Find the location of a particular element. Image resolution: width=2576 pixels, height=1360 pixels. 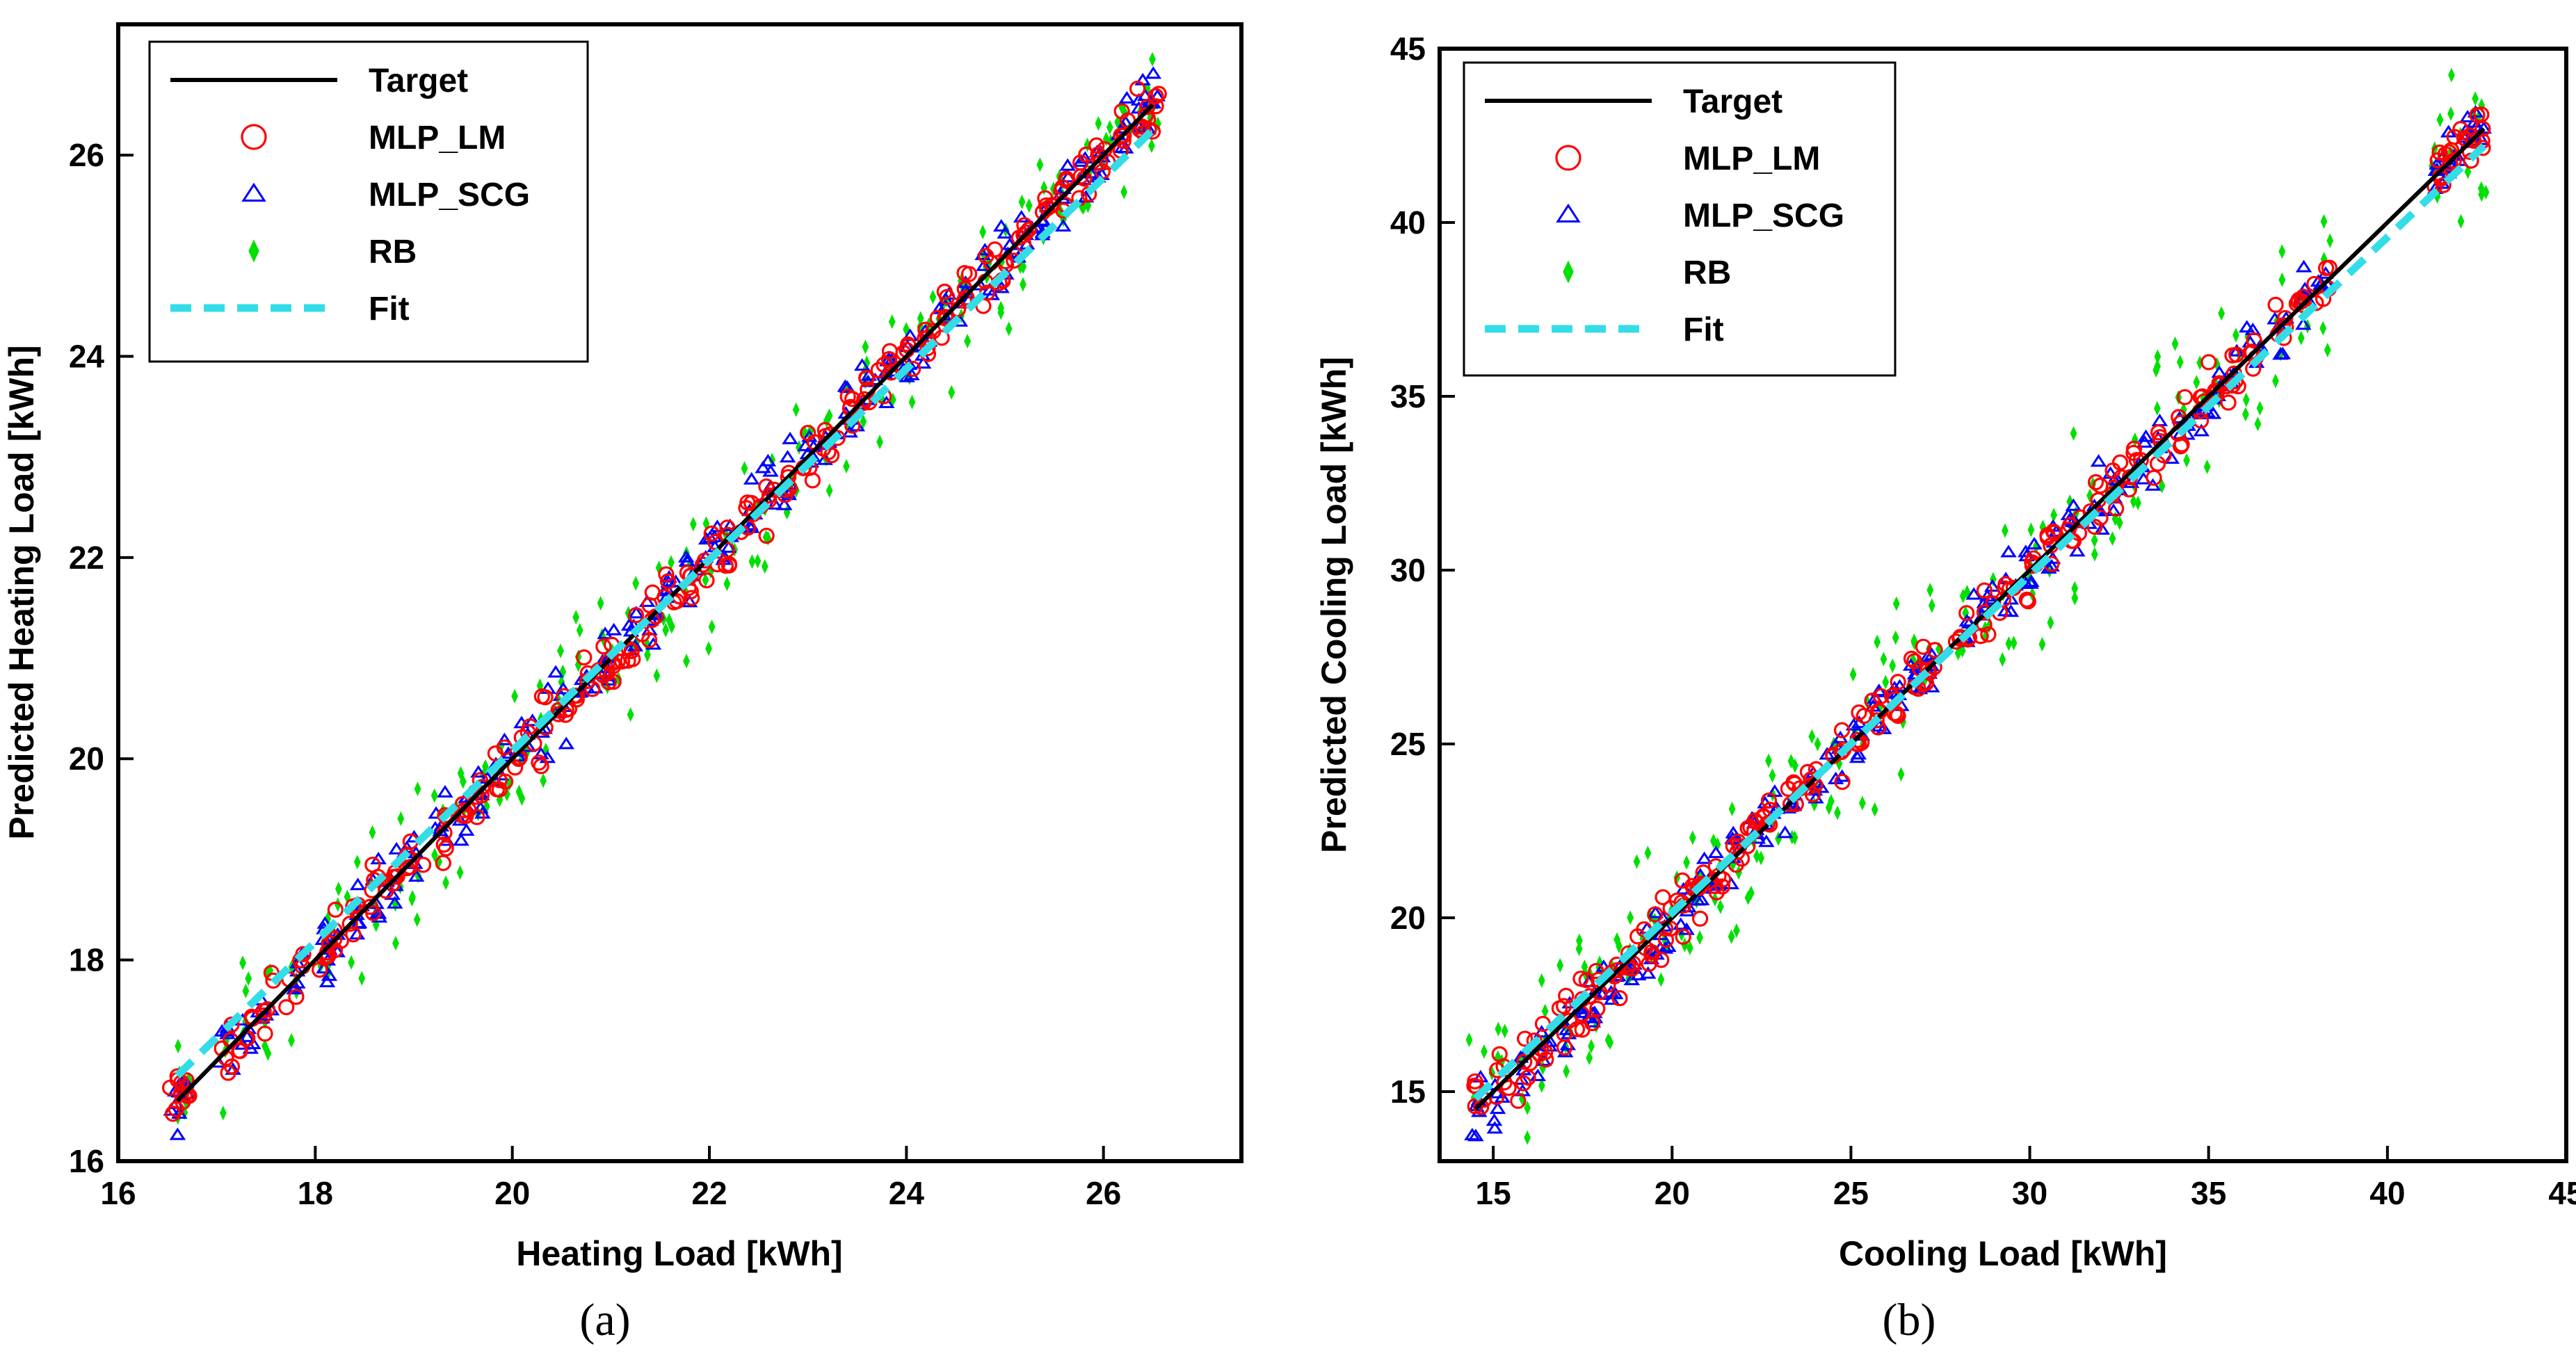

plot-b-x-ticks: 15 20 25 30 35 40 45 is located at coordinates (2026, 1178).